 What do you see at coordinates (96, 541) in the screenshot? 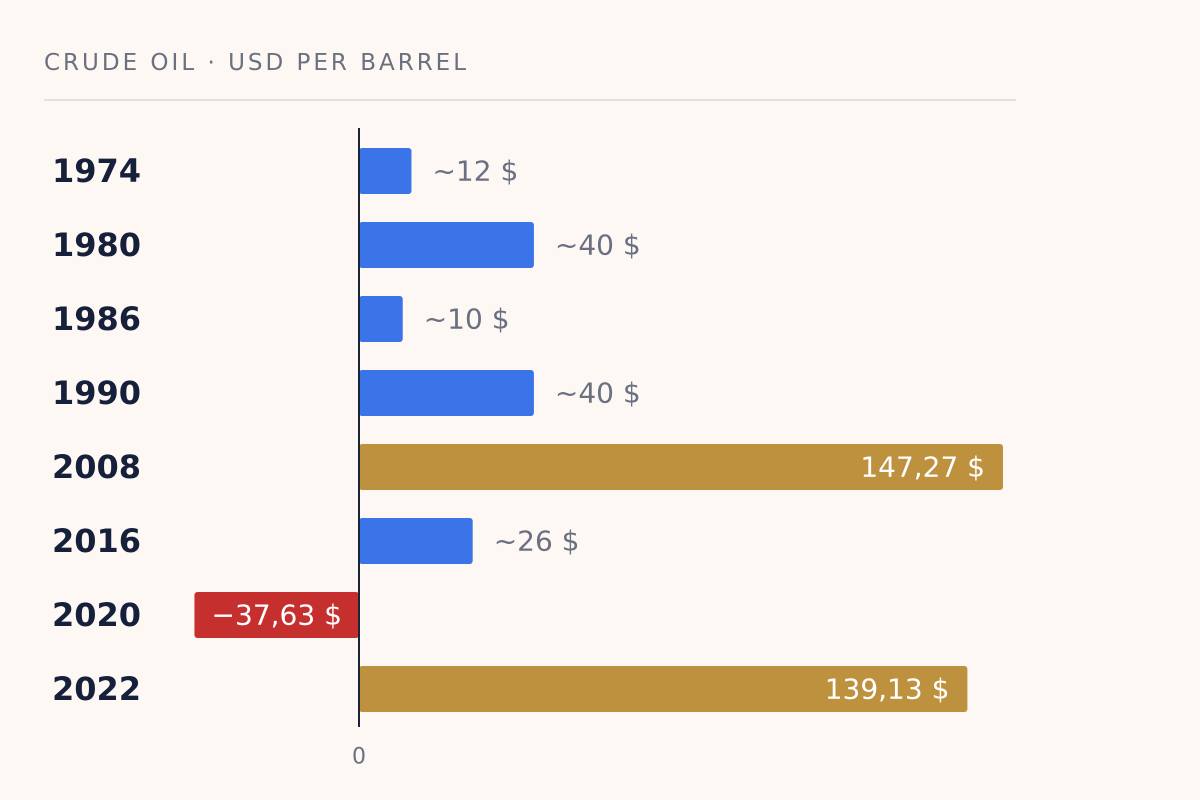
I see `category-label-2016: 2016` at bounding box center [96, 541].